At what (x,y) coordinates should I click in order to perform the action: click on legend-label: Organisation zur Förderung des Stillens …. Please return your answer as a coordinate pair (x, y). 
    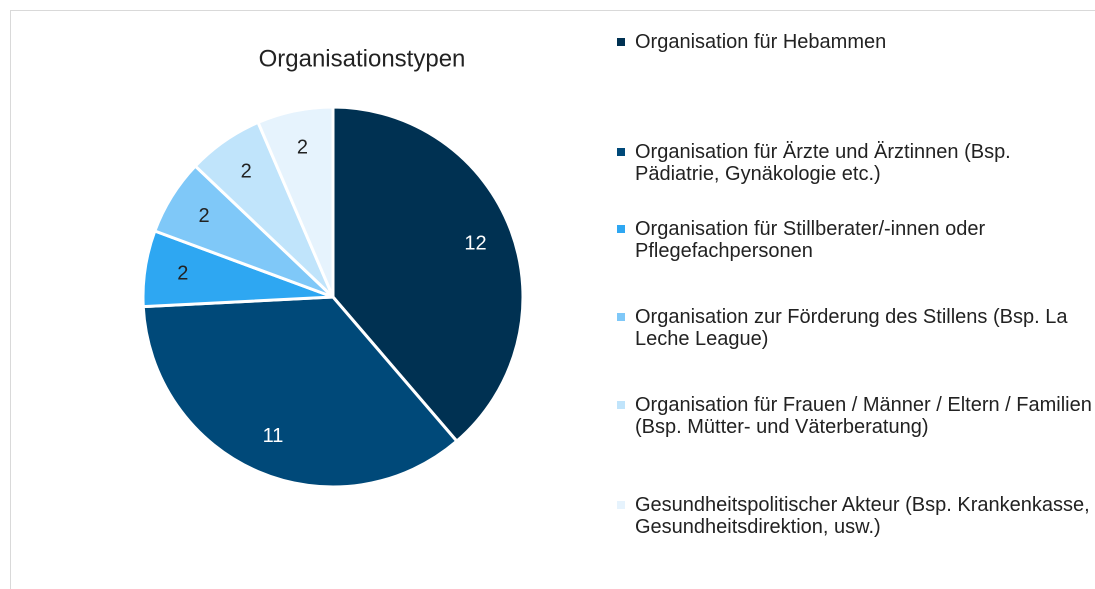
    Looking at the image, I should click on (851, 328).